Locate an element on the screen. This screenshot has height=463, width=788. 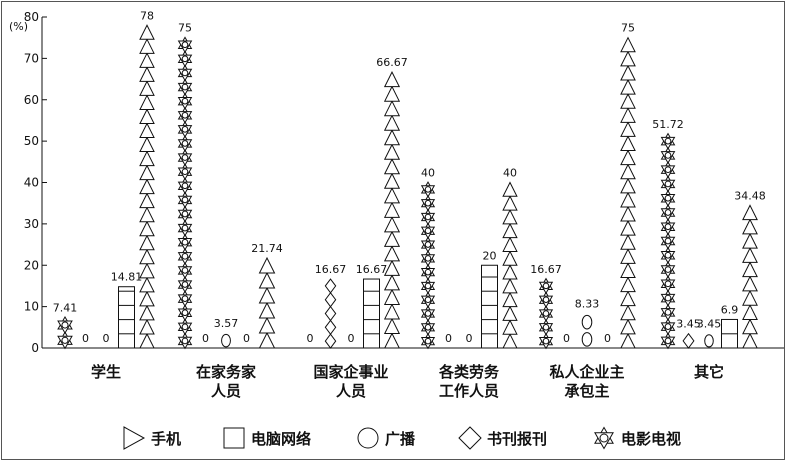
category-label: 在家务家 is located at coordinates (226, 372).